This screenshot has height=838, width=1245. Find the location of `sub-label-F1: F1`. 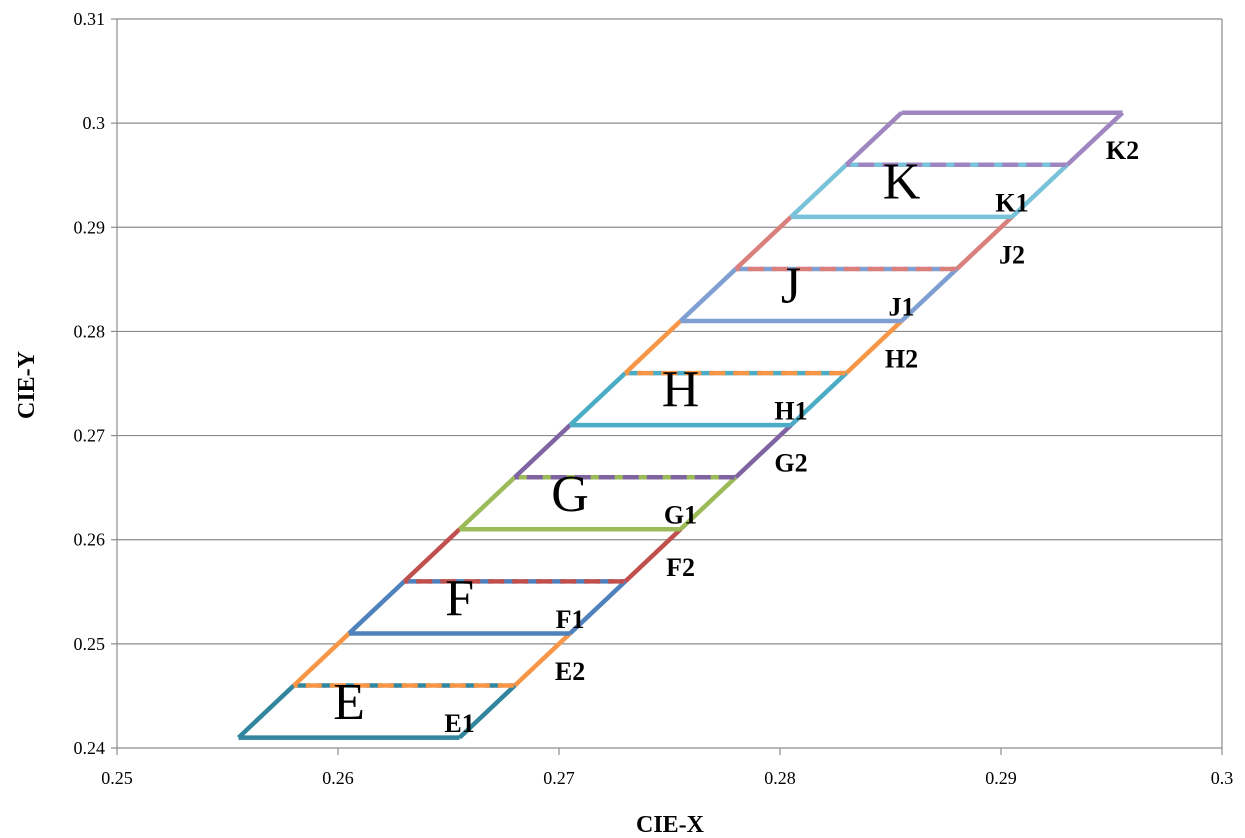

sub-label-F1: F1 is located at coordinates (570, 619).